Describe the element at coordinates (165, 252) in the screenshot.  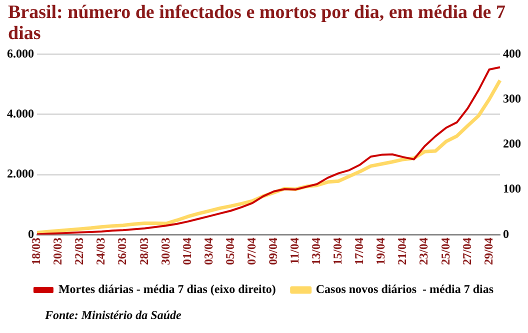
I see `x-tick-label: 30/03` at that location.